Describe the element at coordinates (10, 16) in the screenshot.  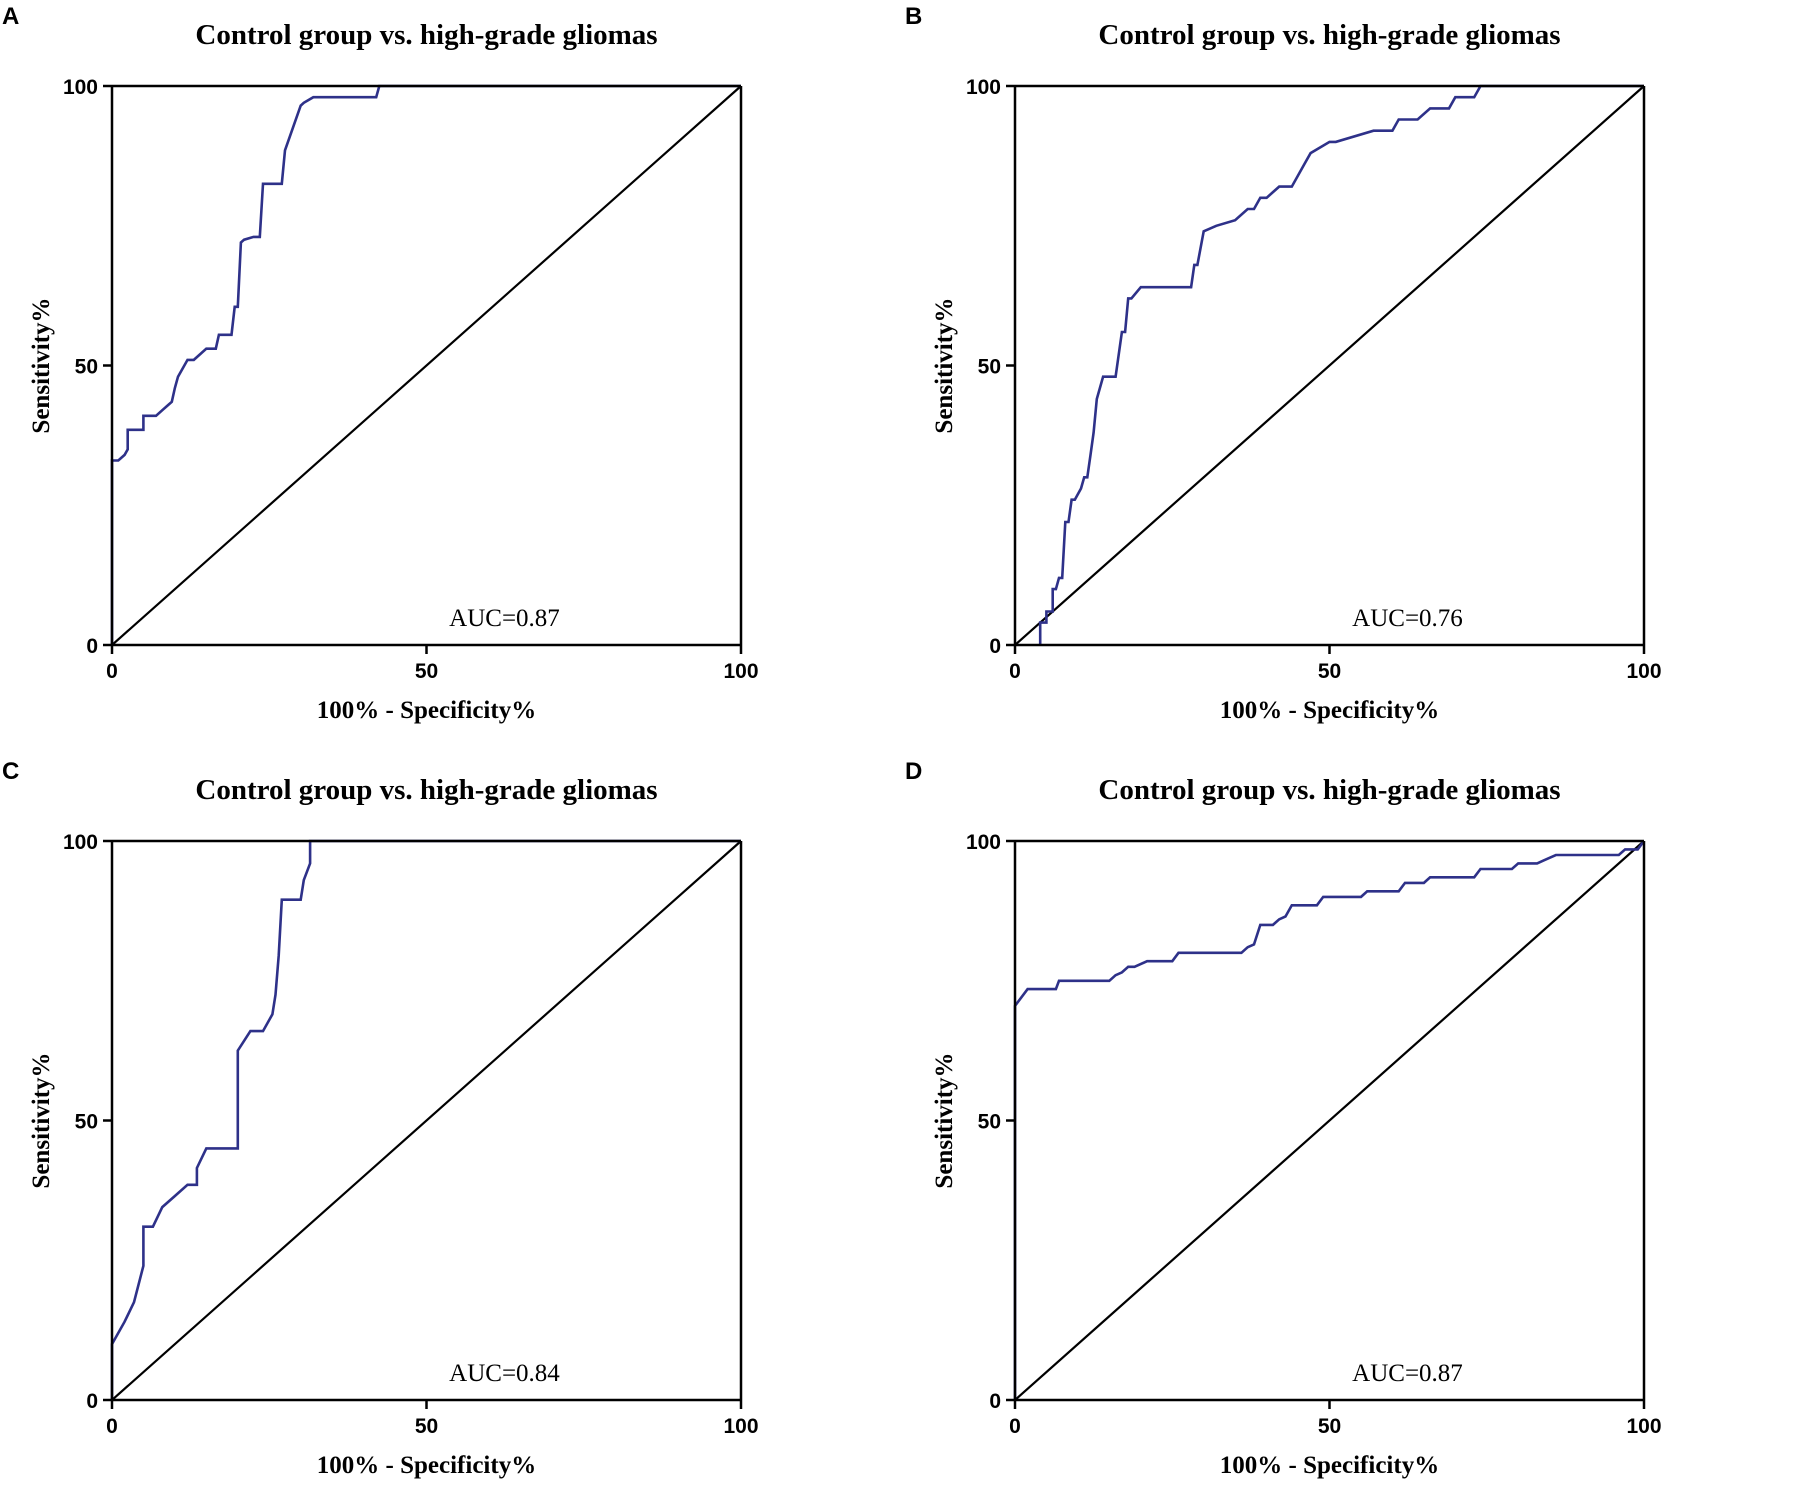
I see `panel-letter: A` at that location.